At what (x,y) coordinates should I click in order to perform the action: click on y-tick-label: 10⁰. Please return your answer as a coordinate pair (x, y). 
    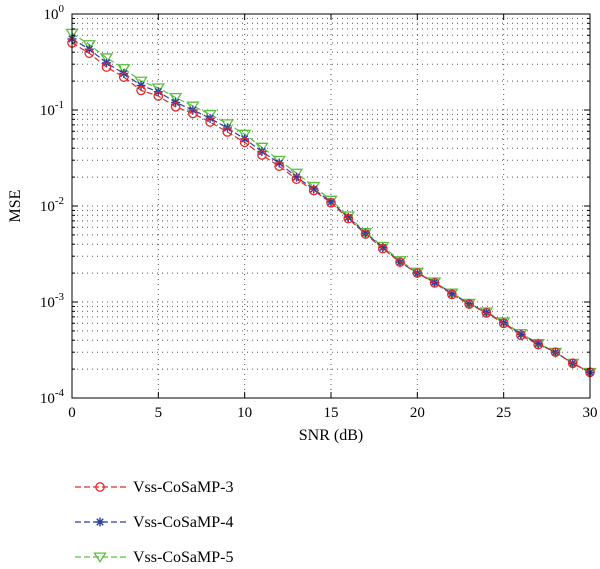
    Looking at the image, I should click on (54, 13).